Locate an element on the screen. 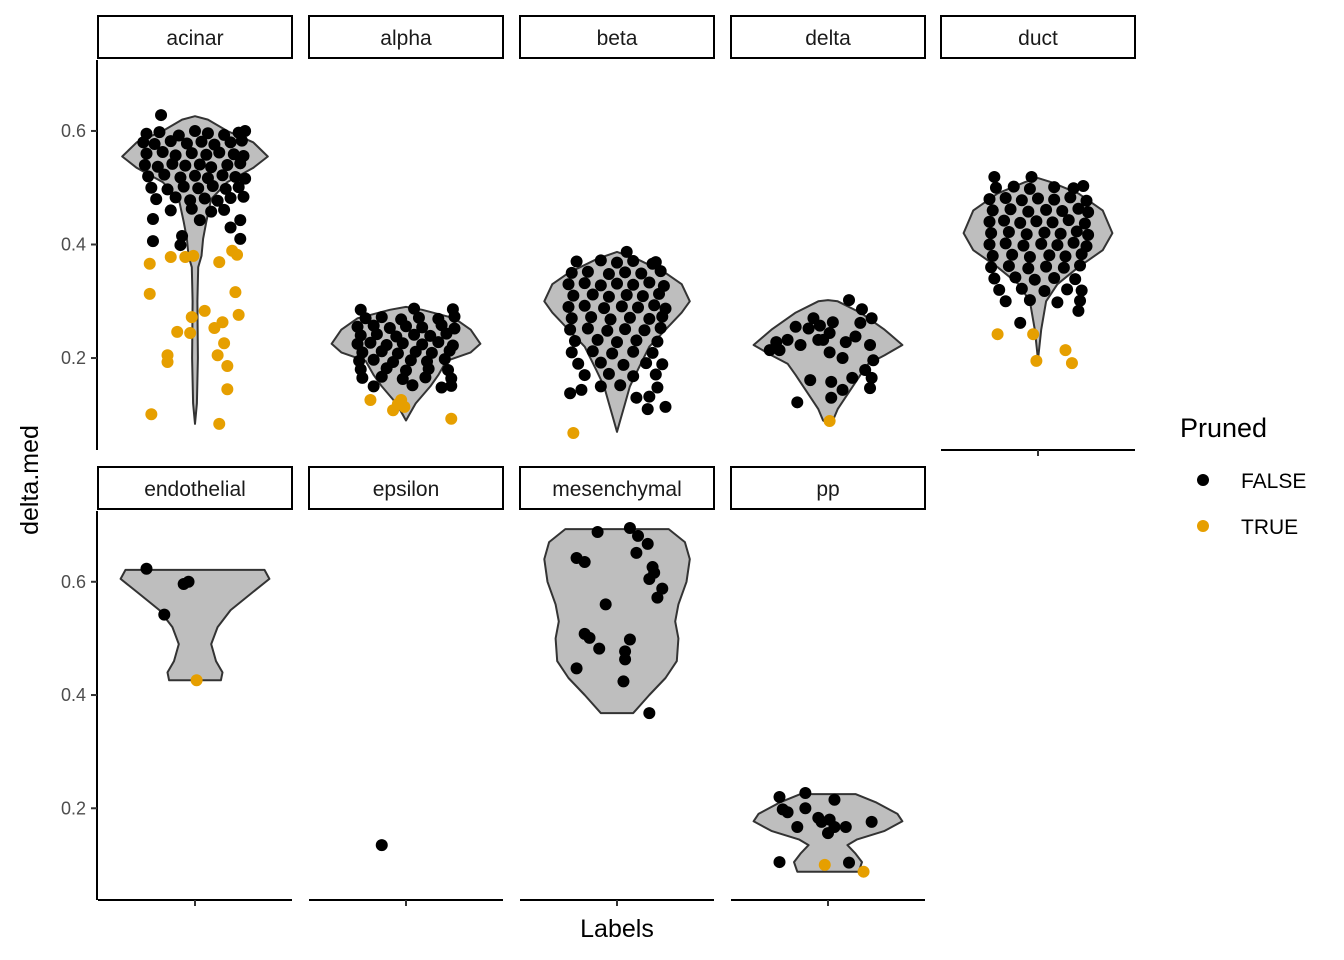  facet-beta: beta is located at coordinates (617, 227).